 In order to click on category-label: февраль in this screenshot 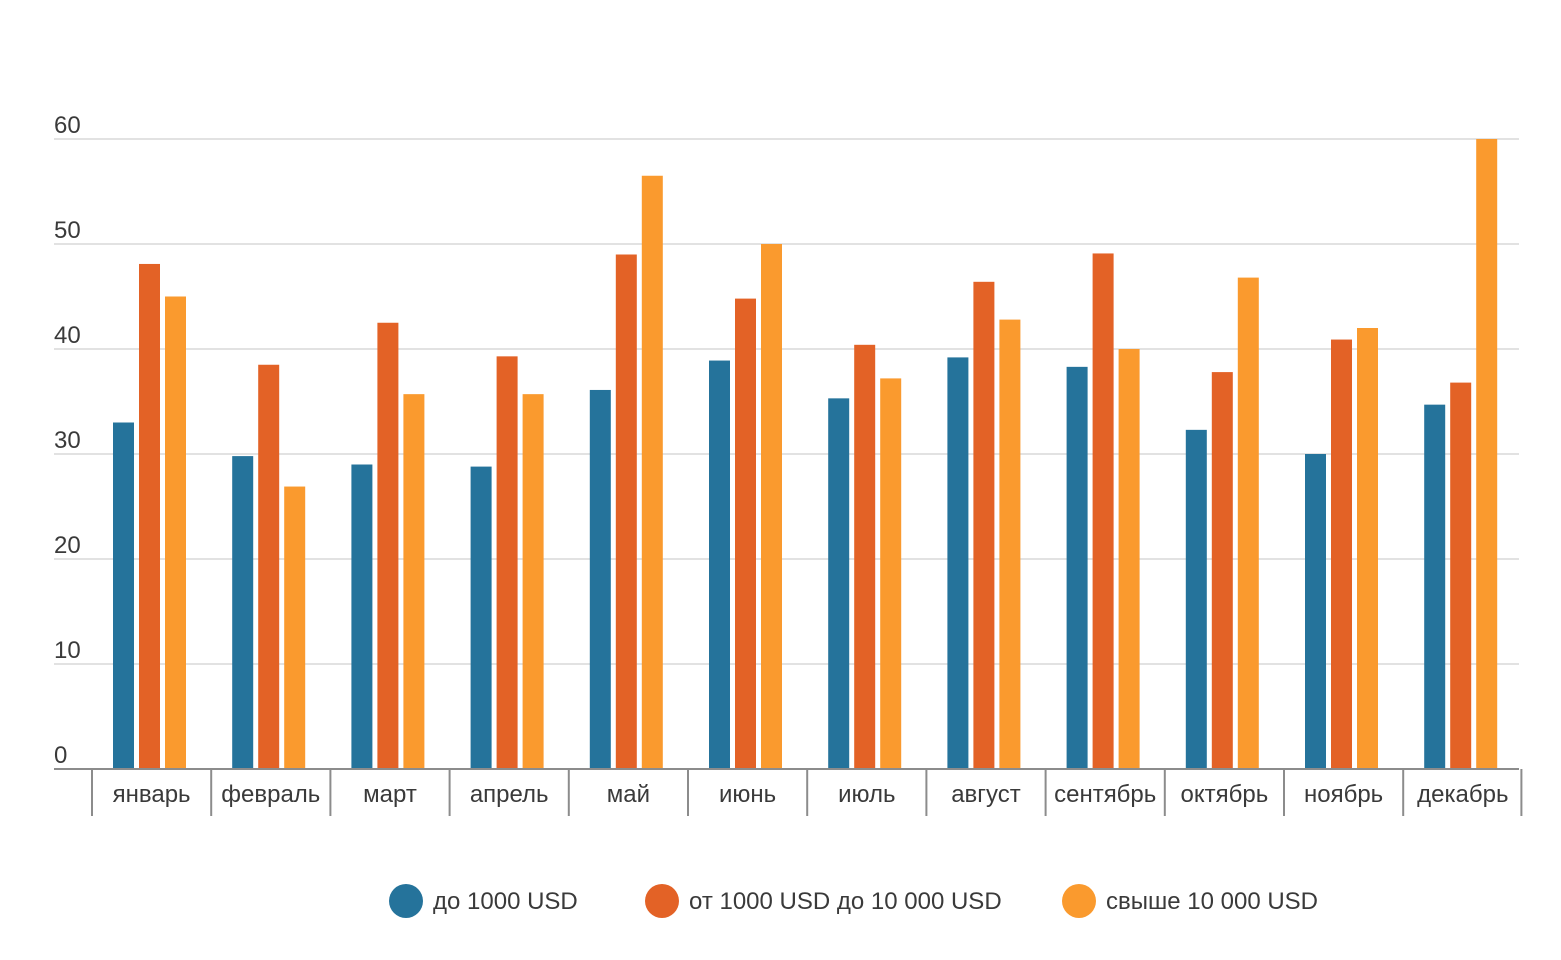, I will do `click(270, 794)`.